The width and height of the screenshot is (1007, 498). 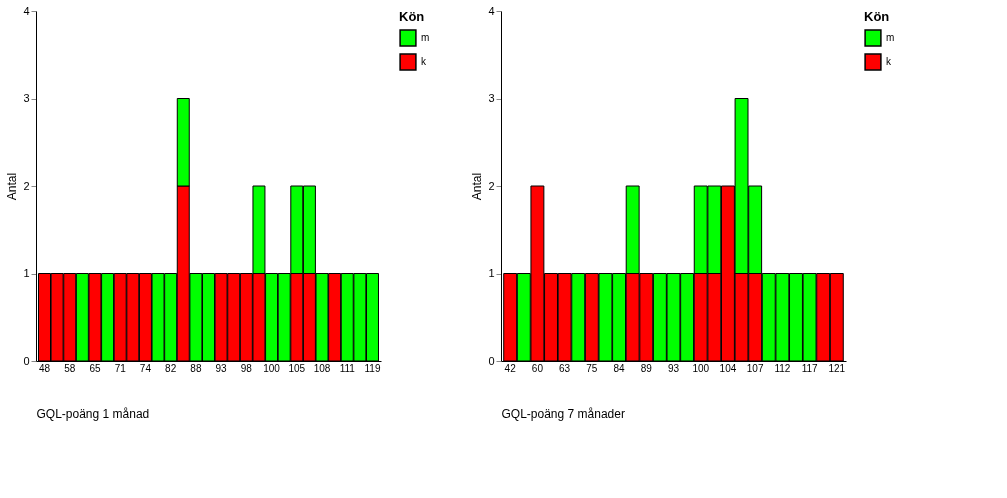 What do you see at coordinates (196, 368) in the screenshot?
I see `x-tick-label: 88` at bounding box center [196, 368].